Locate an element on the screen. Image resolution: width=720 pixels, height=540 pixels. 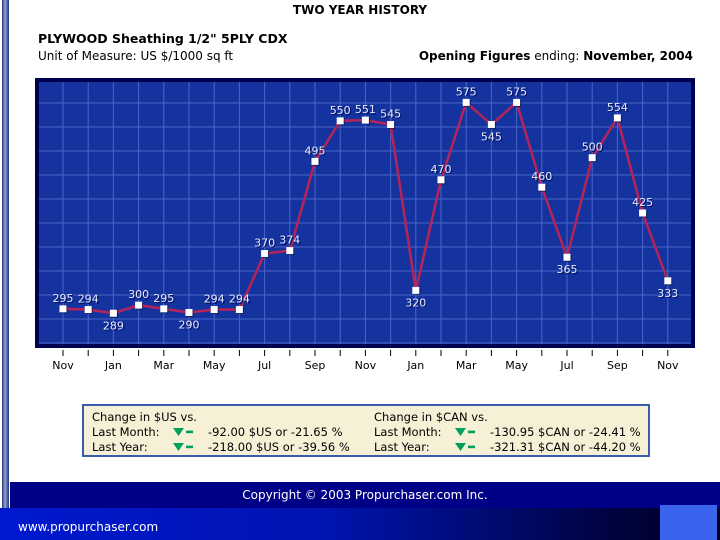
data-point-label-shadow: 370 is located at coordinates (265, 244).